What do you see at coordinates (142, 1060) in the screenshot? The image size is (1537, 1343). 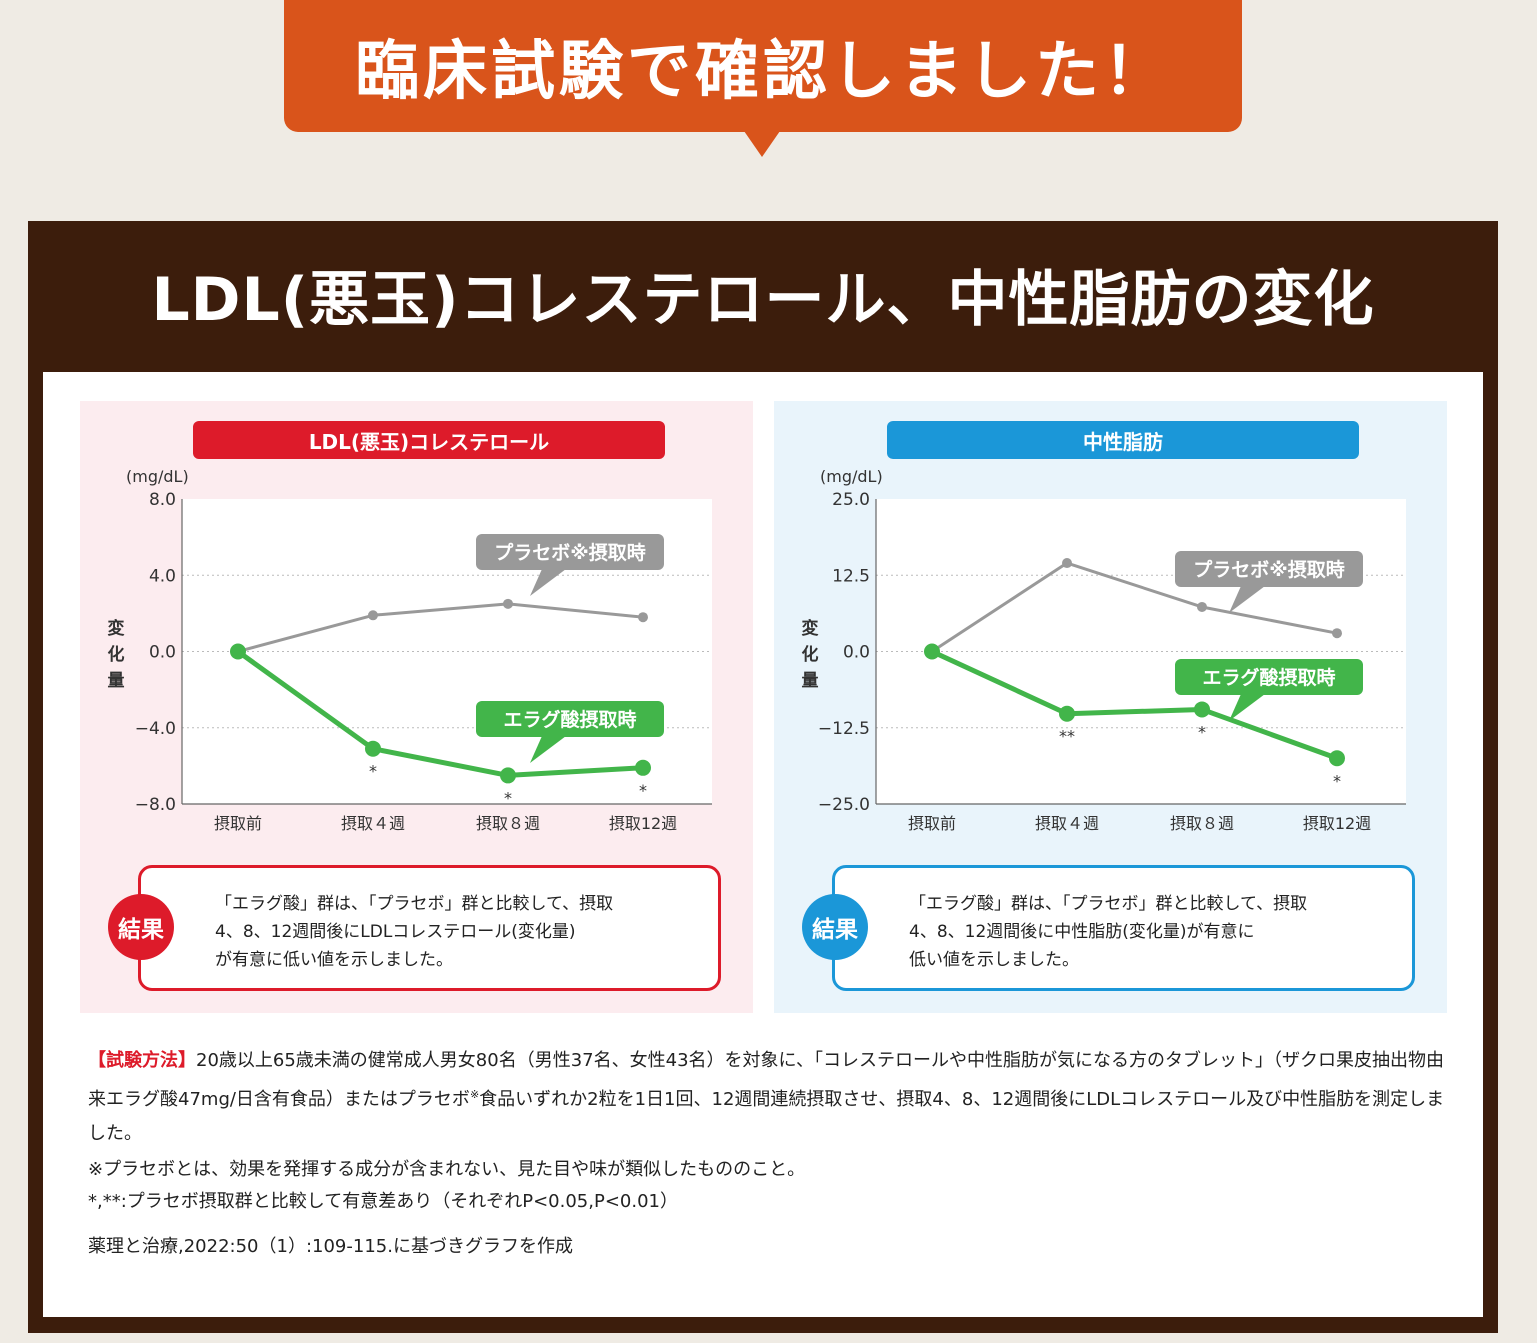 I see `test-method-label: 【試験方法】` at bounding box center [142, 1060].